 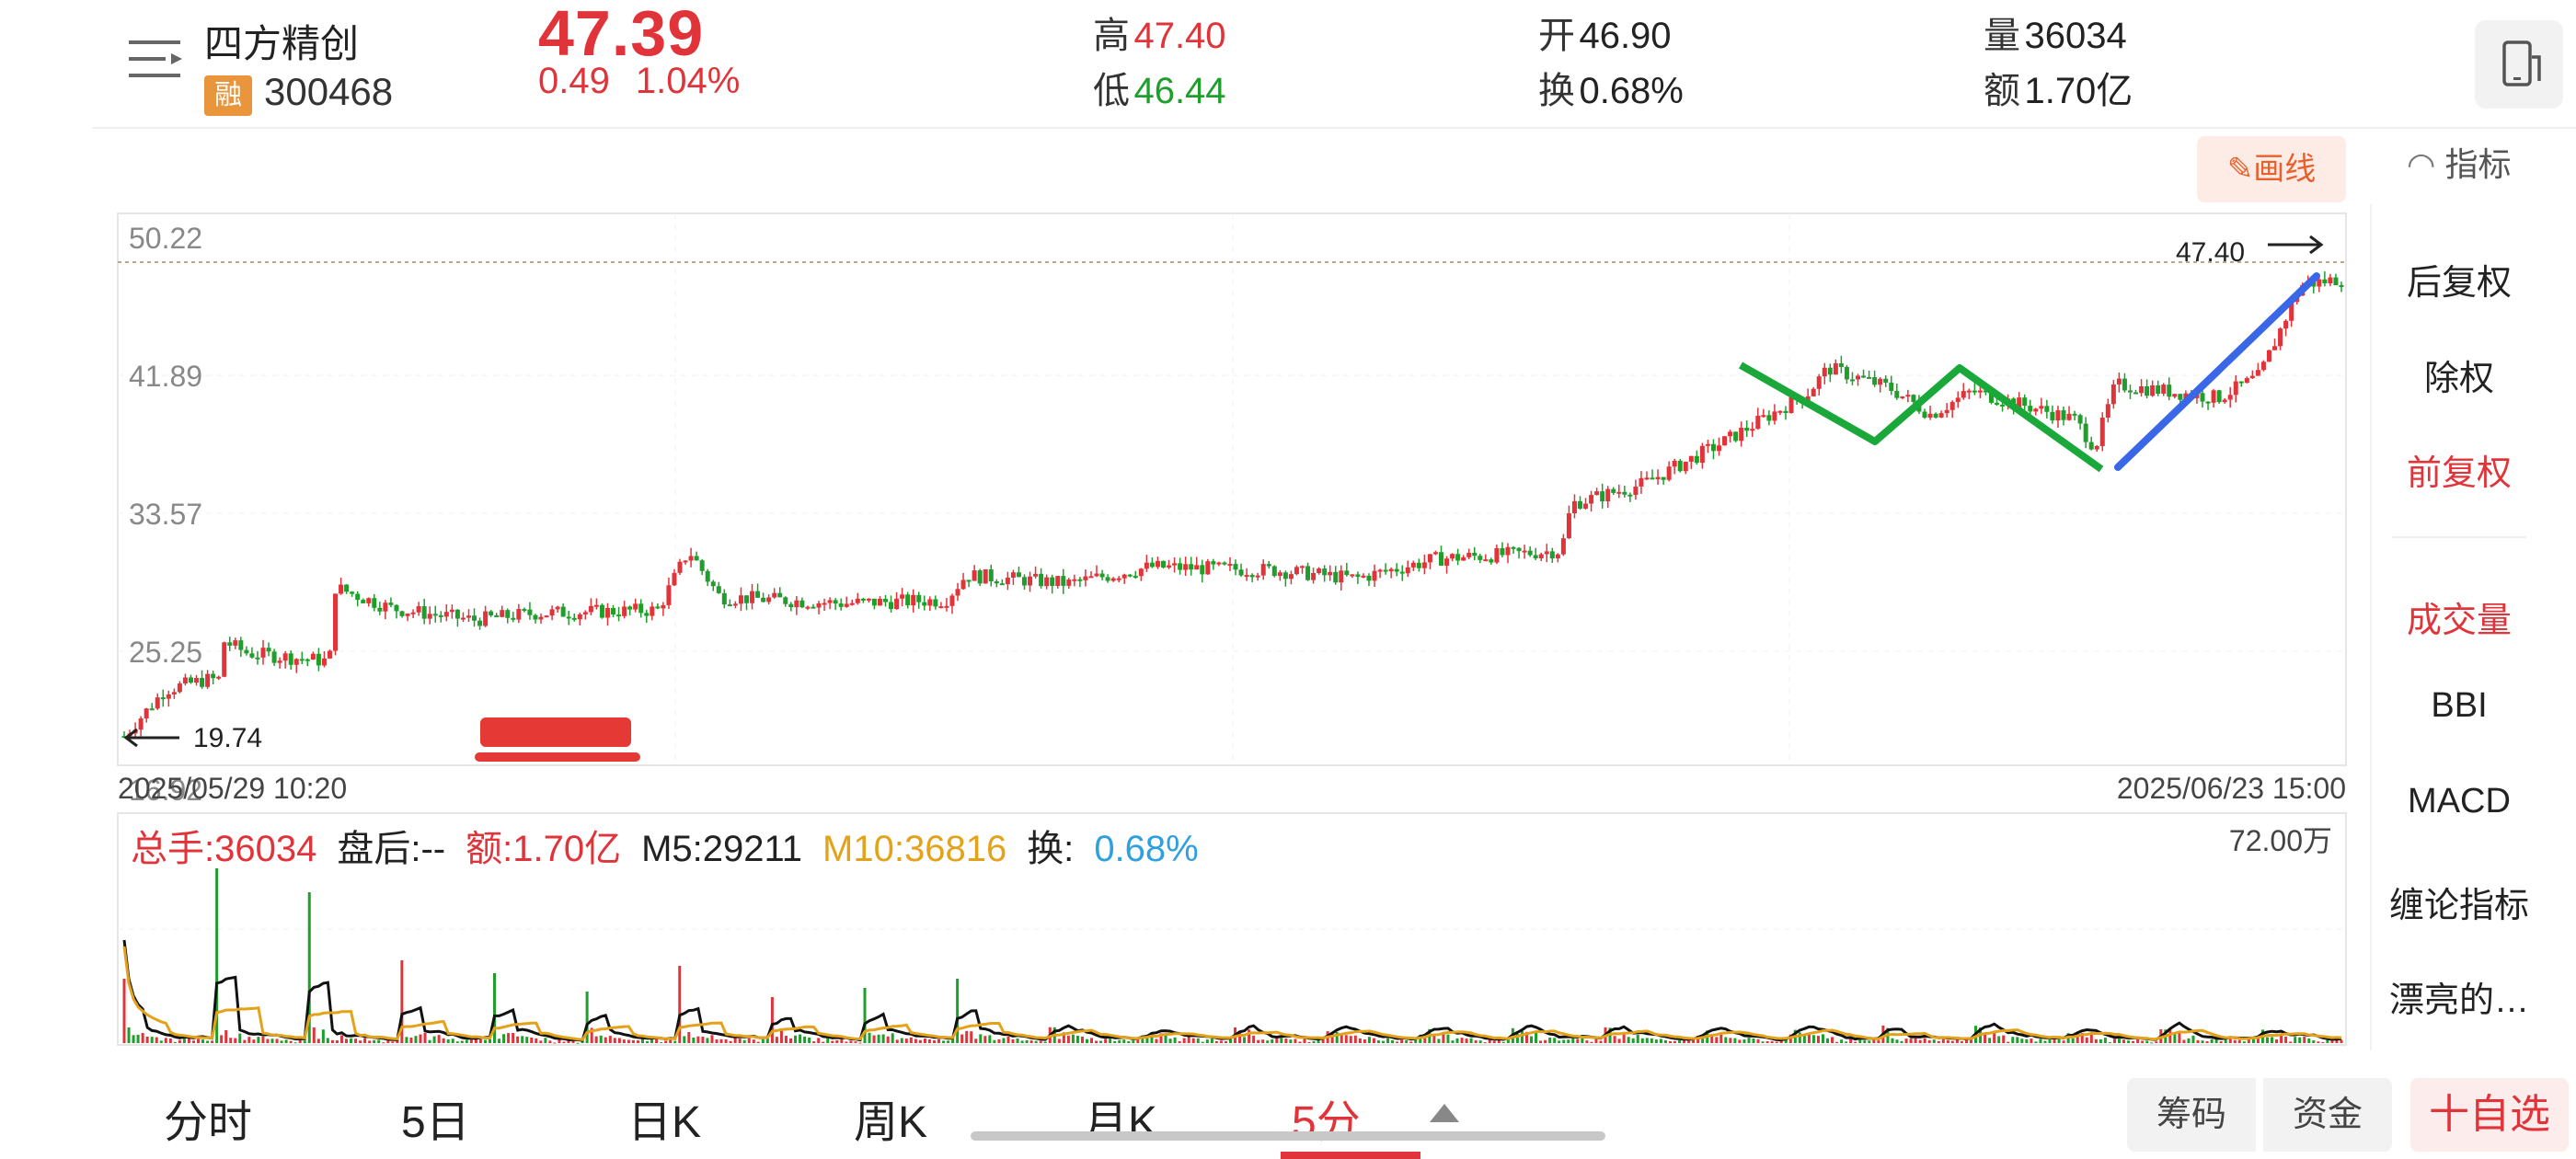 I want to click on y-tick-label: 41.89, so click(x=165, y=376).